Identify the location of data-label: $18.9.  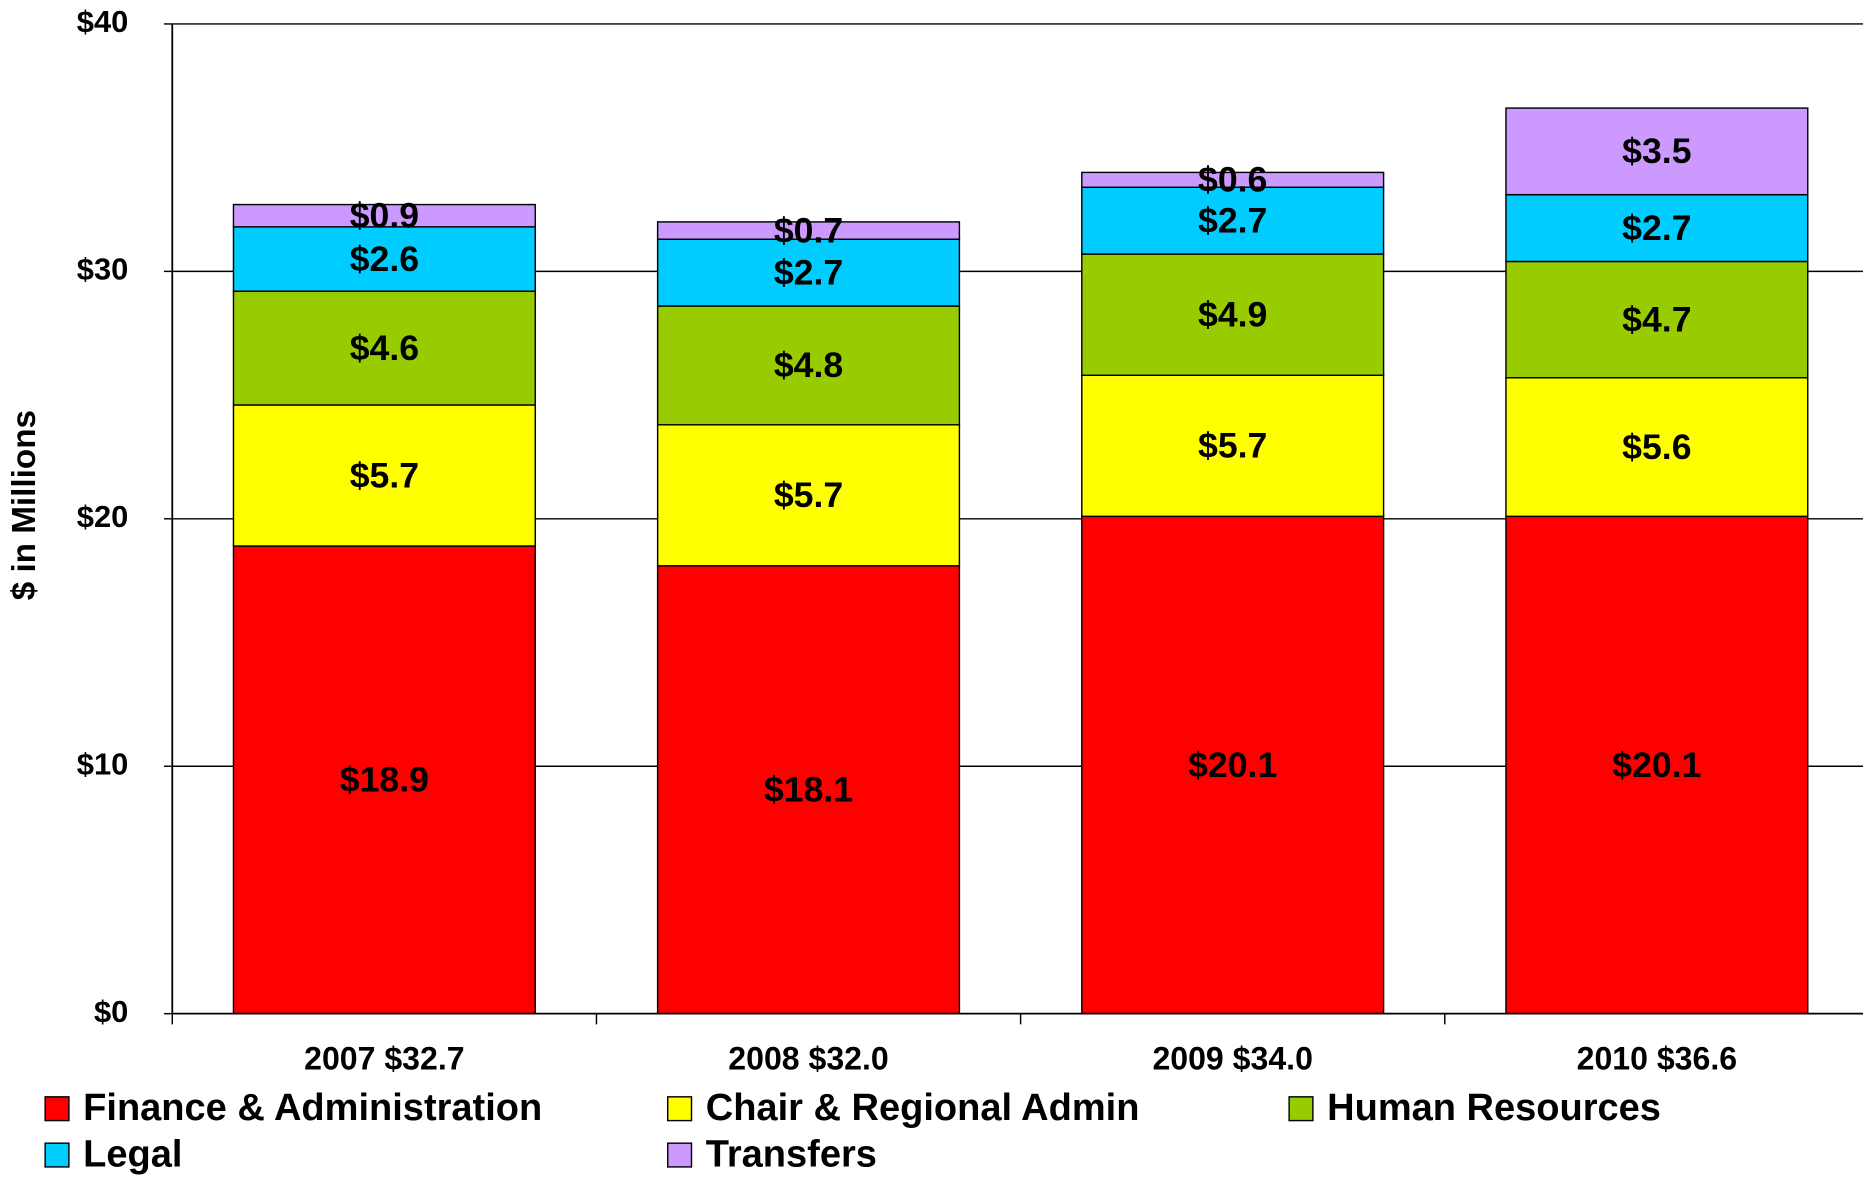
(384, 780).